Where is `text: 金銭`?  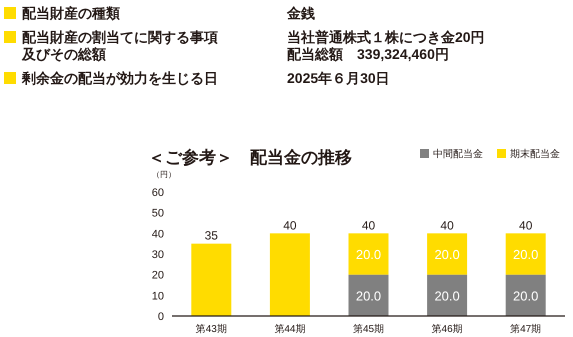
text: 金銭 is located at coordinates (300, 13).